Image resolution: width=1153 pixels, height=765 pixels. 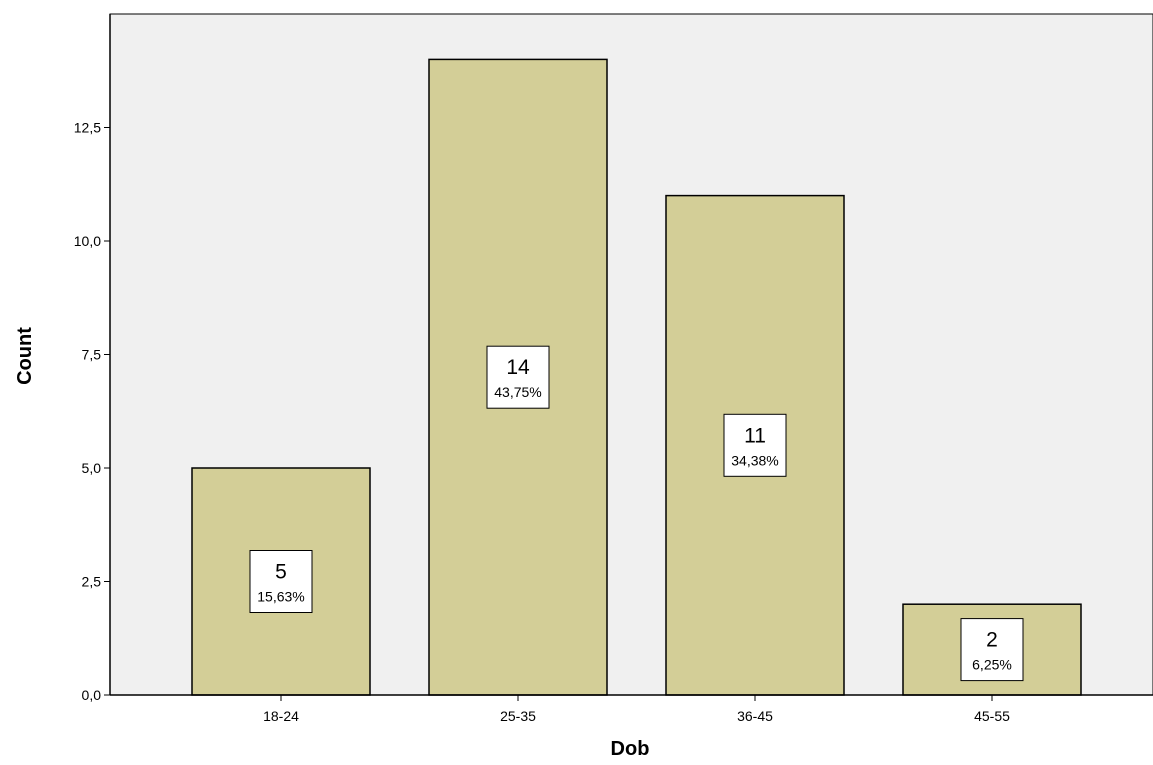 What do you see at coordinates (280, 597) in the screenshot?
I see `data-label-percent: 15,63%` at bounding box center [280, 597].